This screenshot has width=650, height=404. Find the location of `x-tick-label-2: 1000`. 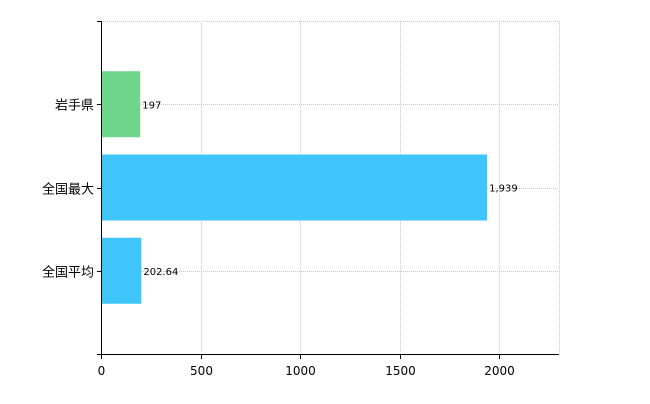

x-tick-label-2: 1000 is located at coordinates (300, 371).